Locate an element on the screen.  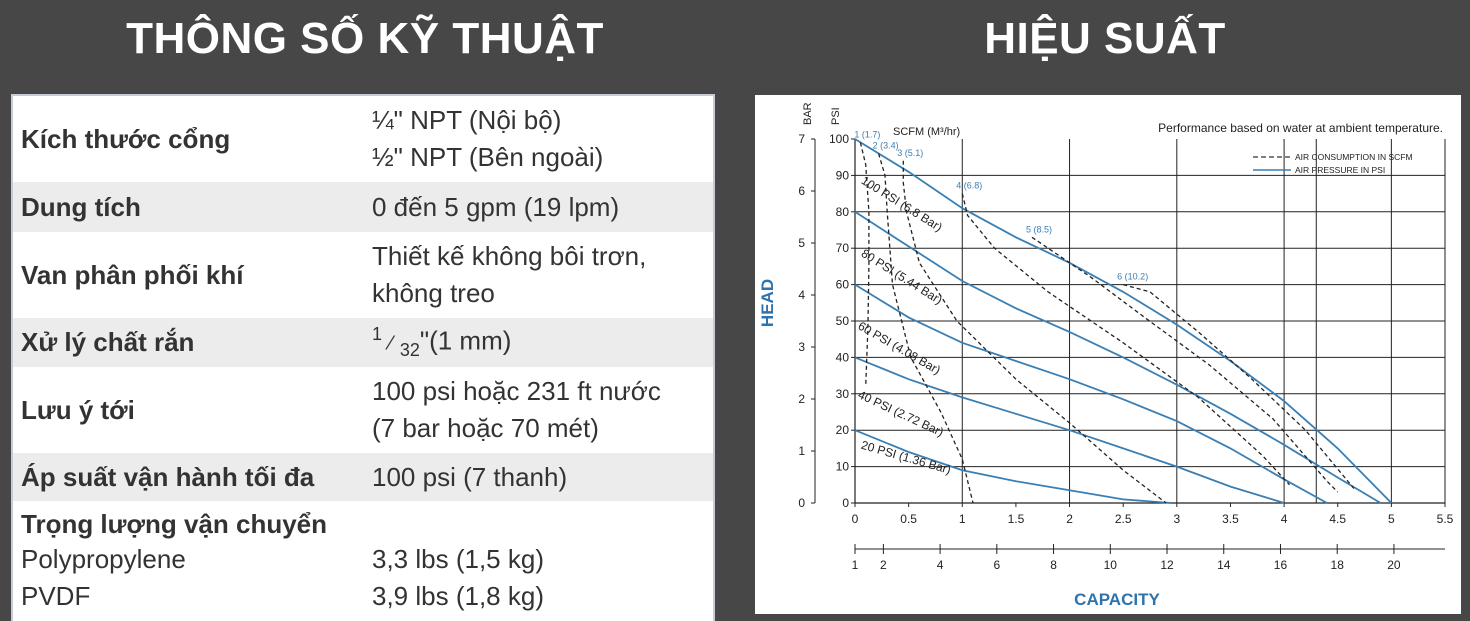
y-axis-title: HEAD is located at coordinates (767, 303).